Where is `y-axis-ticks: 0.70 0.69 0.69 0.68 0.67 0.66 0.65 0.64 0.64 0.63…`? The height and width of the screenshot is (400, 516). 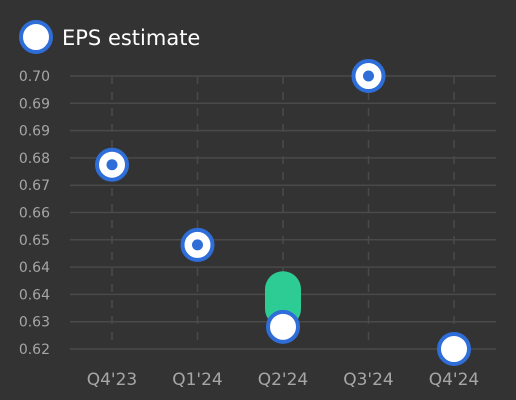 y-axis-ticks: 0.70 0.69 0.69 0.68 0.67 0.66 0.65 0.64 0.64 0.63… is located at coordinates (34, 213).